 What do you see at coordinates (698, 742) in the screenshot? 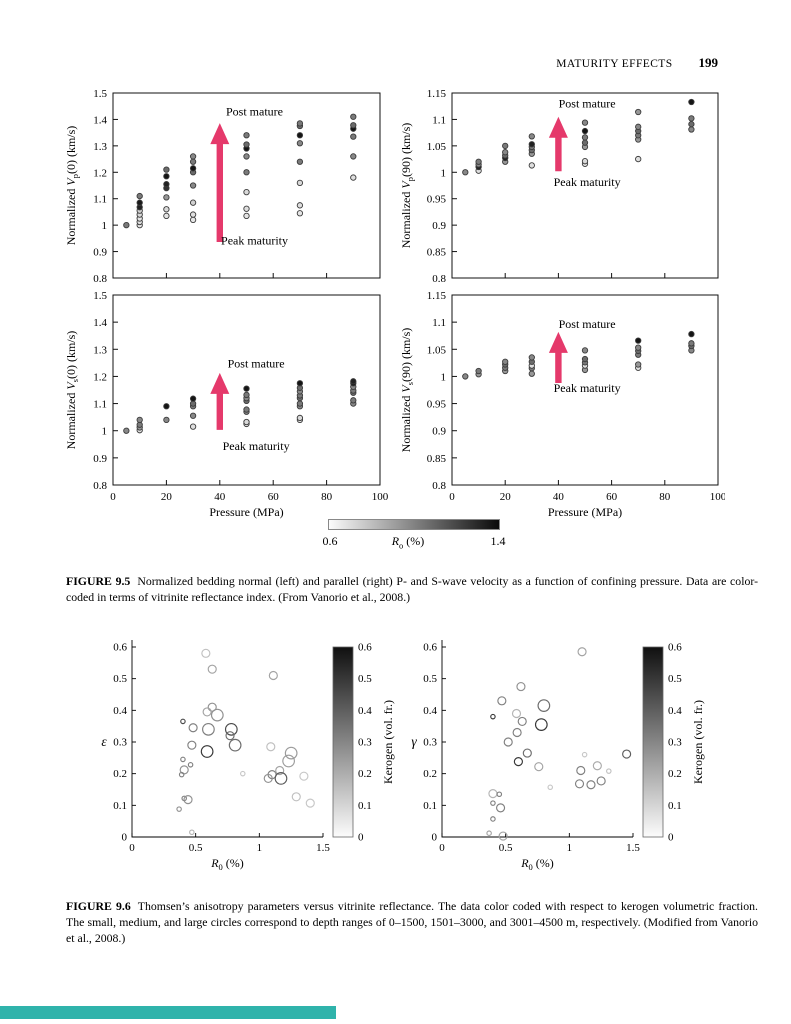
I see `colorbar-title: Kerogen (vol. fr.)` at bounding box center [698, 742].